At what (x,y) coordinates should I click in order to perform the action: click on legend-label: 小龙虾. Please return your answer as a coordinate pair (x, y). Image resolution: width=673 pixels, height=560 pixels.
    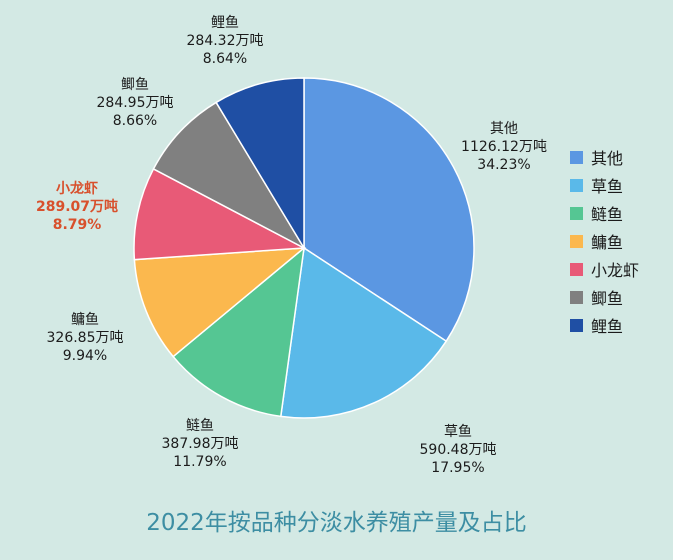
    Looking at the image, I should click on (615, 270).